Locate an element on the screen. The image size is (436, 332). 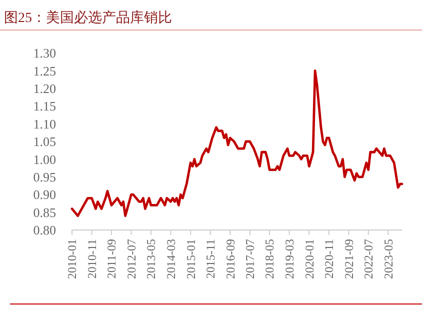
x-tick-label: 2020-11 is located at coordinates (329, 259).